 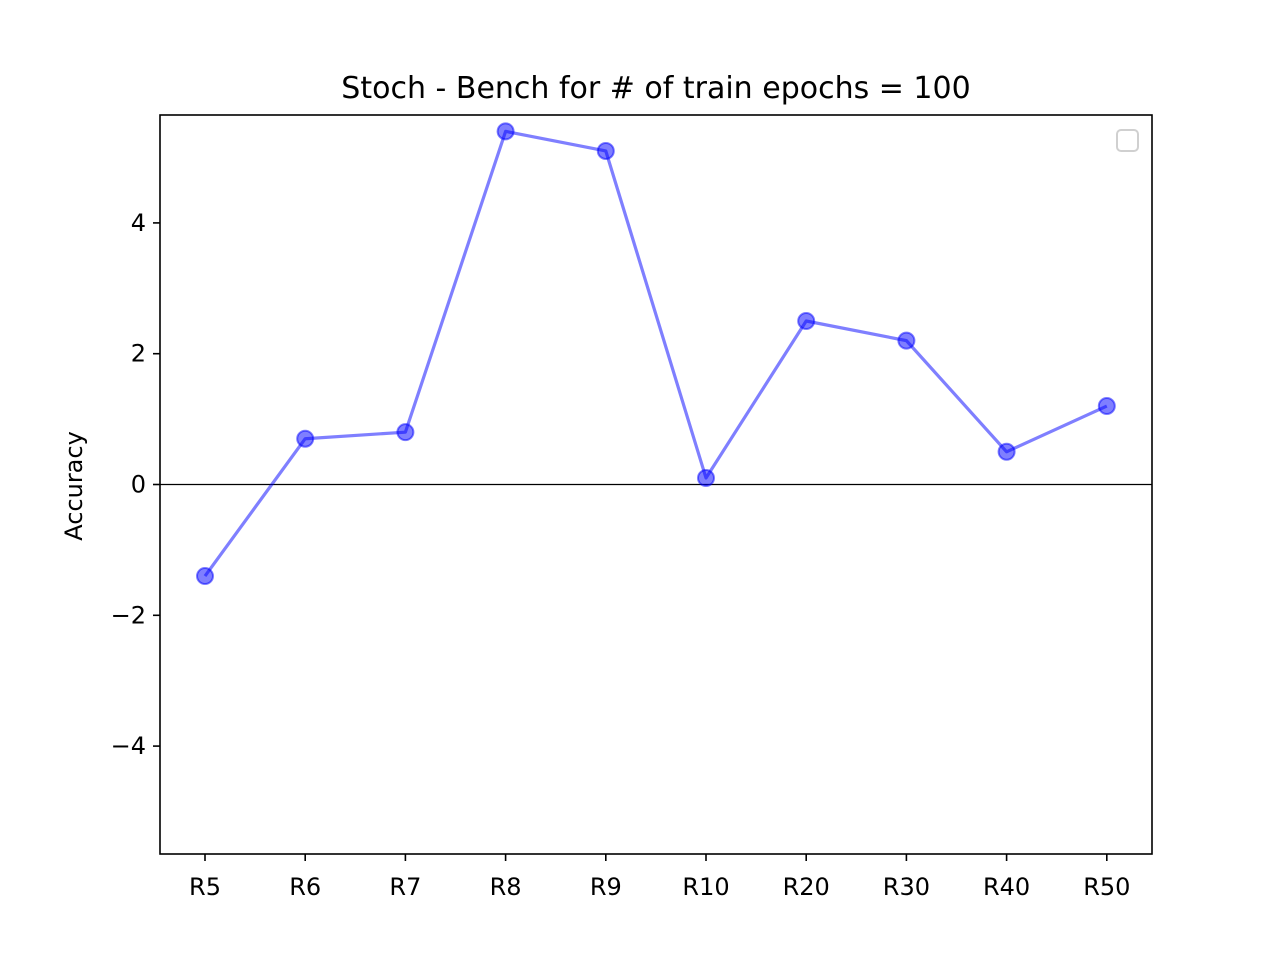 I want to click on x-tick-label: R50, so click(x=1106, y=887).